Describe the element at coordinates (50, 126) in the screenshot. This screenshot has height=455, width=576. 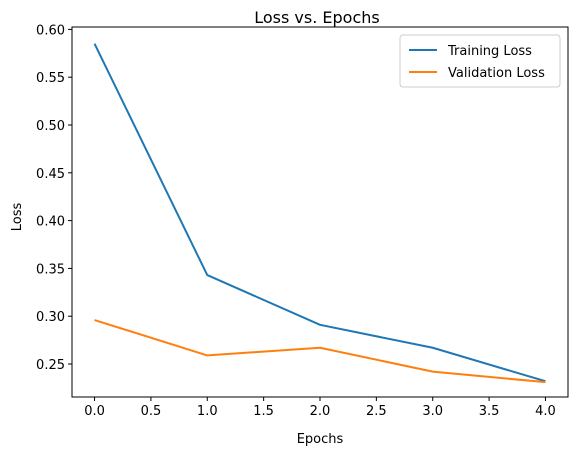
I see `y-tick-label: 0.50` at that location.